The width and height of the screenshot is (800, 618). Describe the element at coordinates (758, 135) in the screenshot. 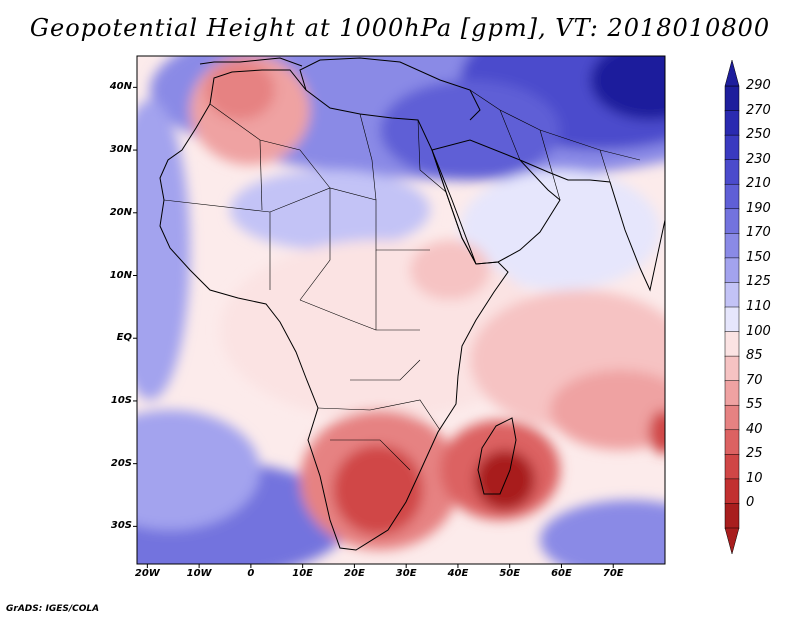

I see `colorbar-label: 250` at that location.